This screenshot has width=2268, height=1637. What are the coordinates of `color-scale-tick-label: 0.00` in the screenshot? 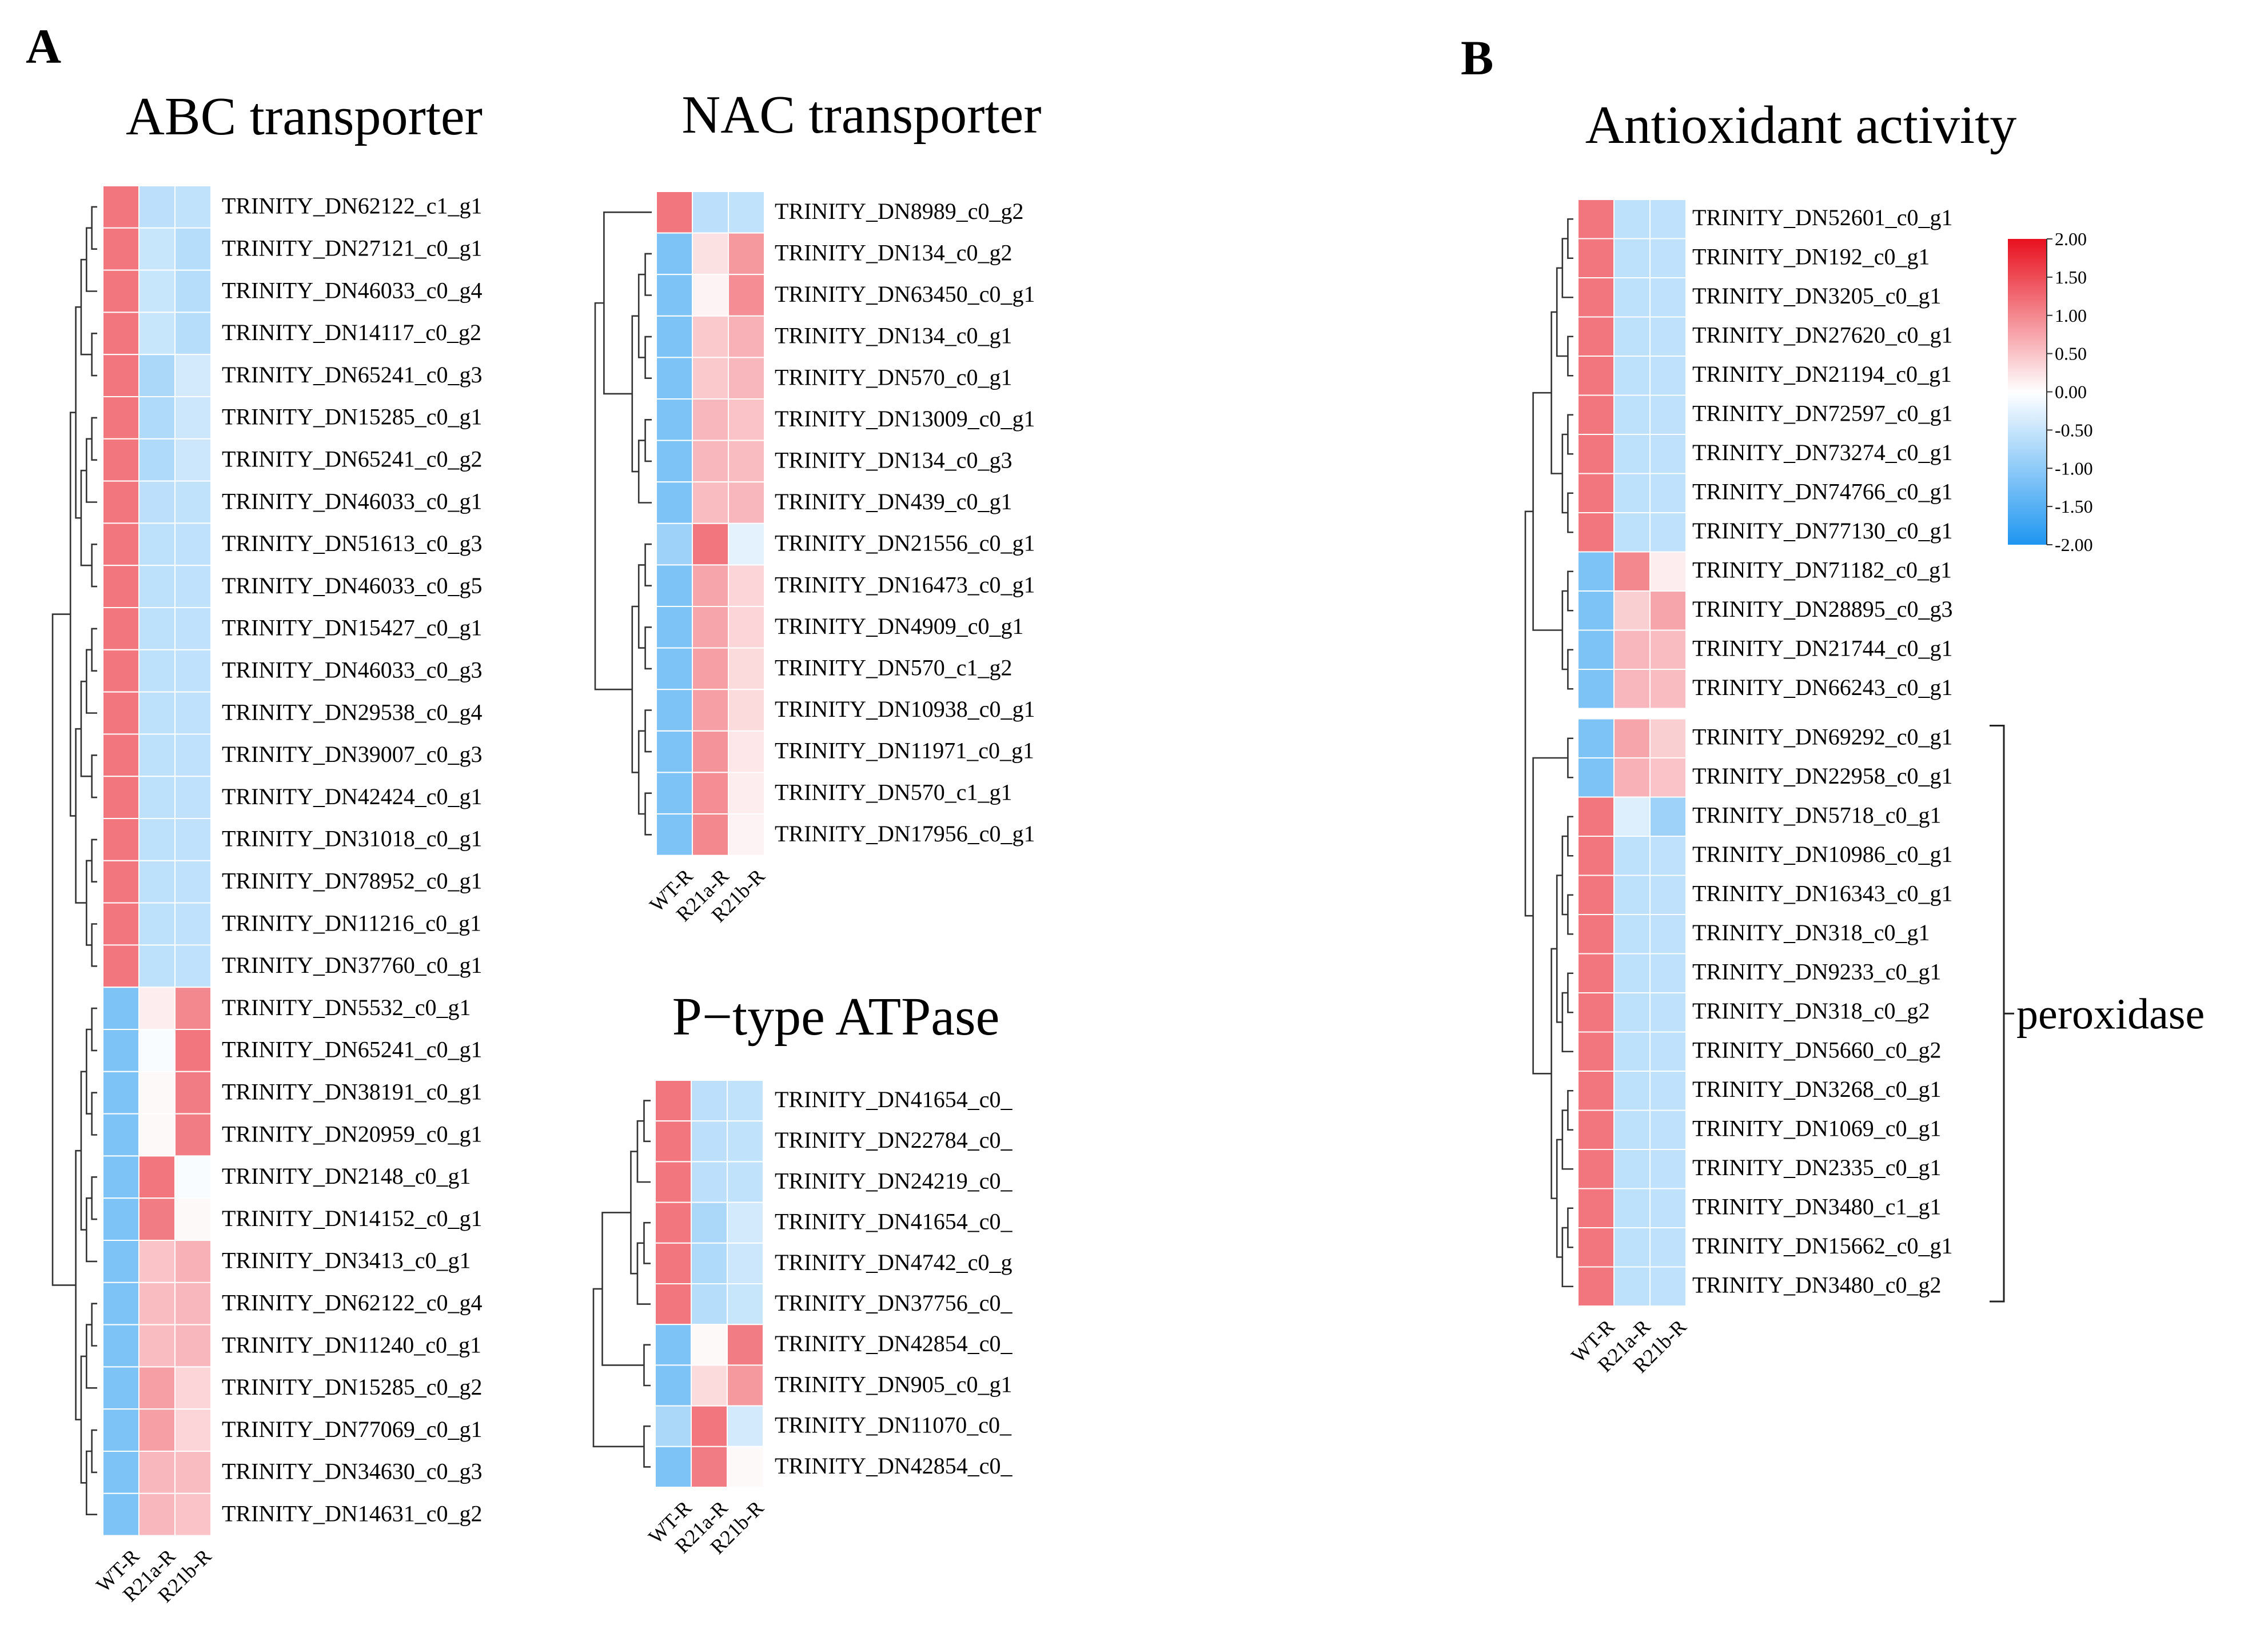 It's located at (2071, 392).